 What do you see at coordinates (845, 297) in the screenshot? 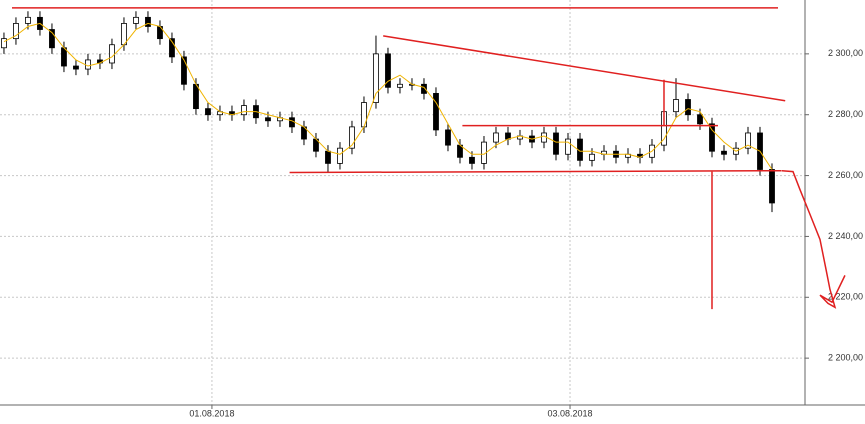
I see `y-tick-label: 2 220,00` at bounding box center [845, 297].